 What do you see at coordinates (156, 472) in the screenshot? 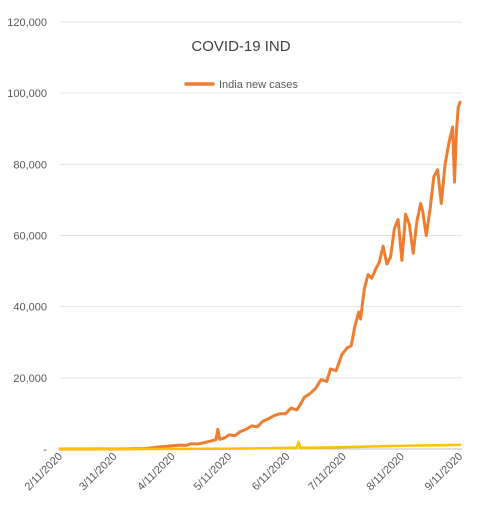
I see `x-tick-label: 4/11/2020` at bounding box center [156, 472].